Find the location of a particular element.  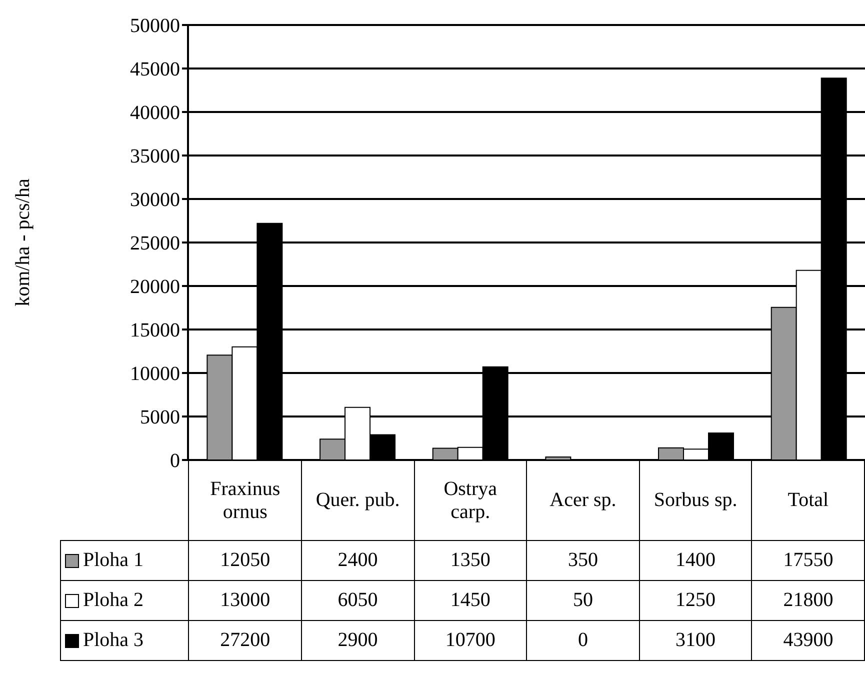

data-label: 2400 is located at coordinates (357, 560).